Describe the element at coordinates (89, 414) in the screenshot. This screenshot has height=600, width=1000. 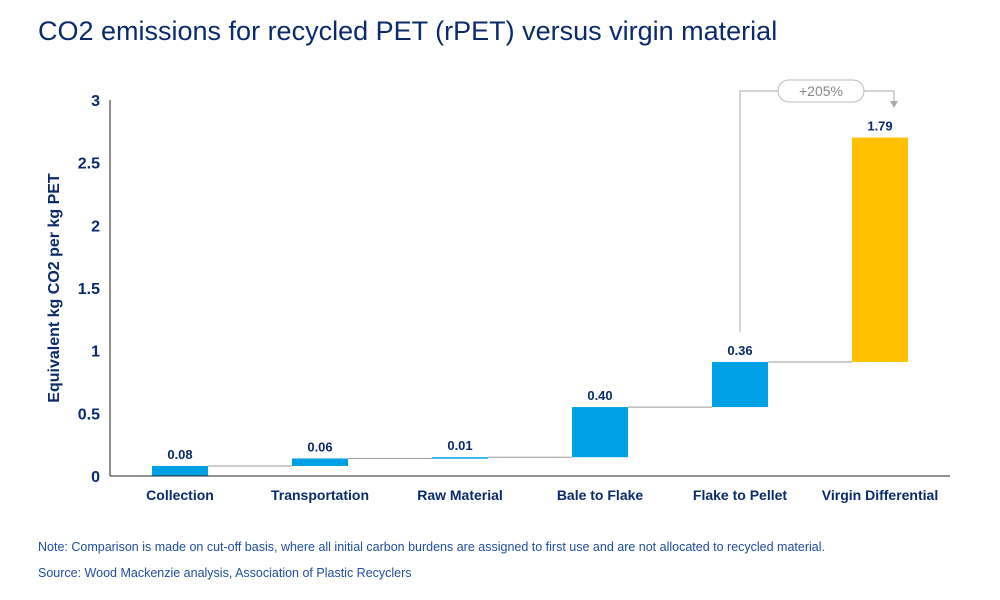
I see `y-tick-label: 0.5` at that location.